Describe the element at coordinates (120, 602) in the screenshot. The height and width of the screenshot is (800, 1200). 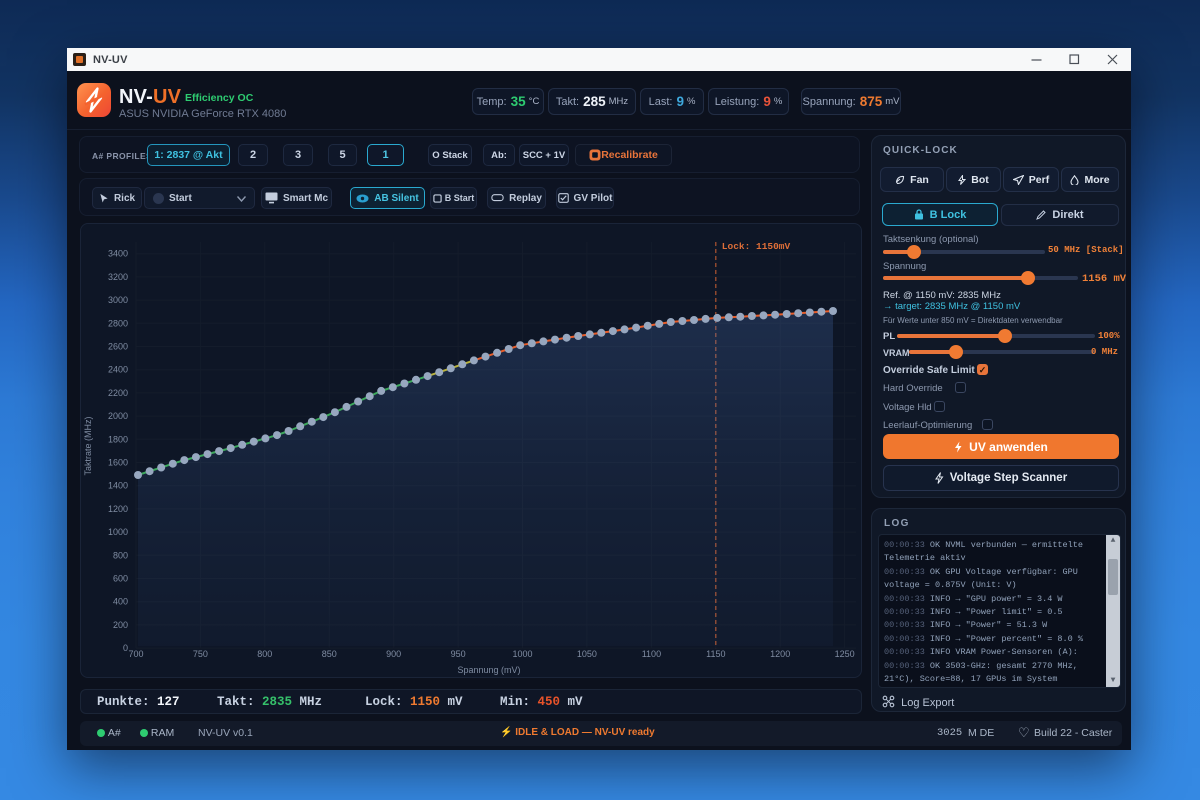
I see `svg-text: 400` at that location.